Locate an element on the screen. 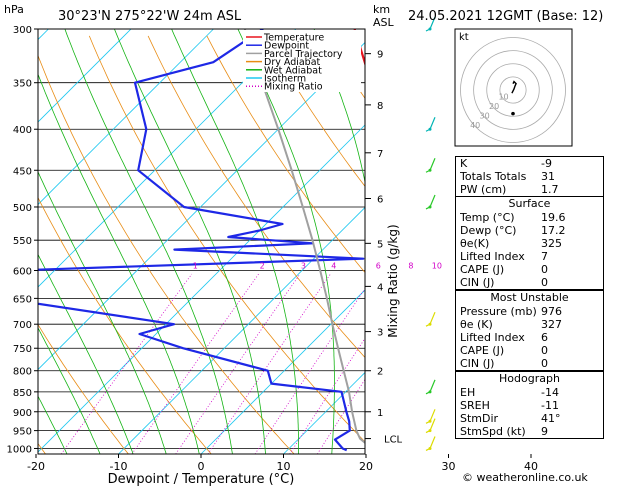 This screenshot has width=629, height=486. hodograph-ring-label: 40 is located at coordinates (475, 125).